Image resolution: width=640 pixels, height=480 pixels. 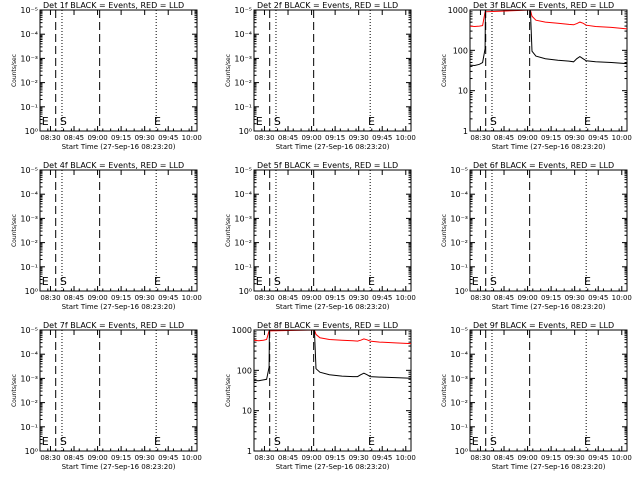 What do you see at coordinates (113, 5) in the screenshot?
I see `panel-title: Det 1f BLACK = Events, RED = LLD` at bounding box center [113, 5].